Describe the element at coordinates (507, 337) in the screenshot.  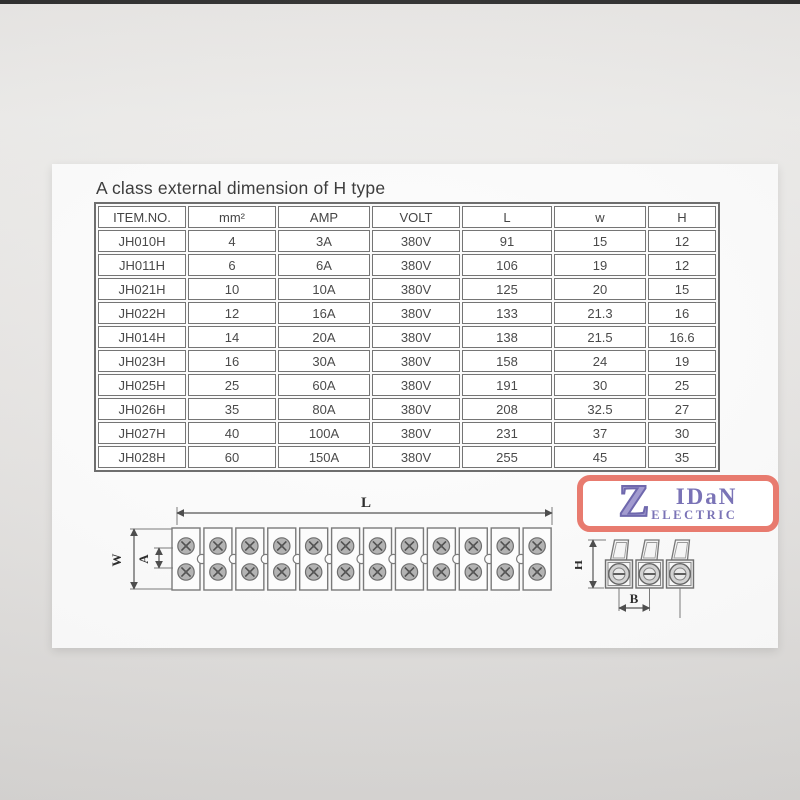
I see `spec-cell: 138` at that location.